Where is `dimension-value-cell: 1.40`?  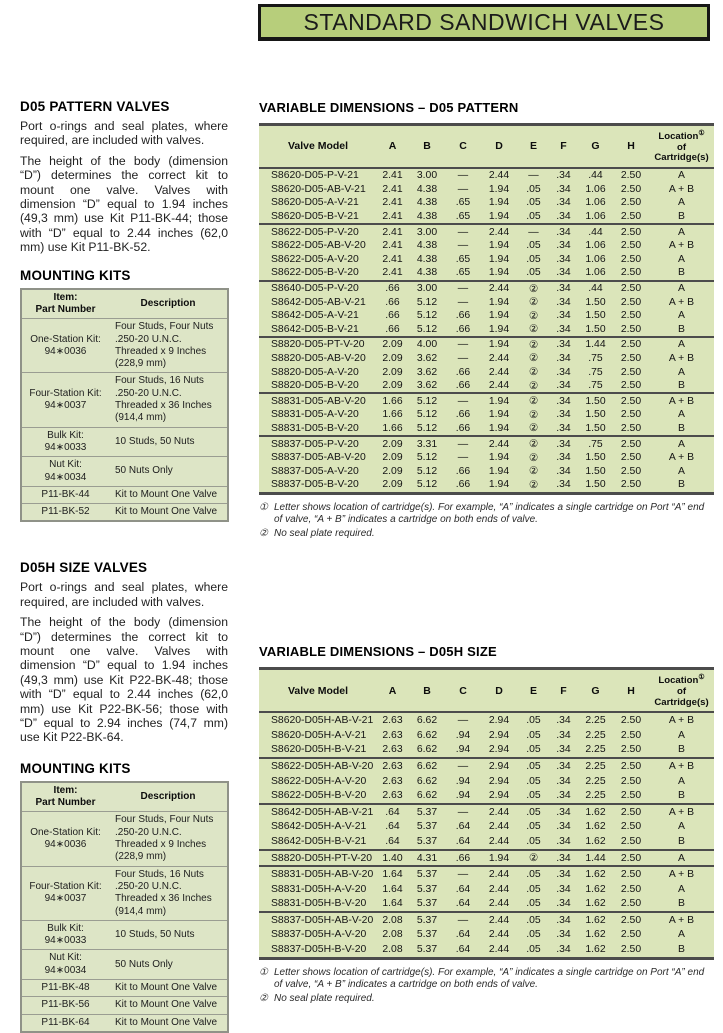 dimension-value-cell: 1.40 is located at coordinates (392, 857).